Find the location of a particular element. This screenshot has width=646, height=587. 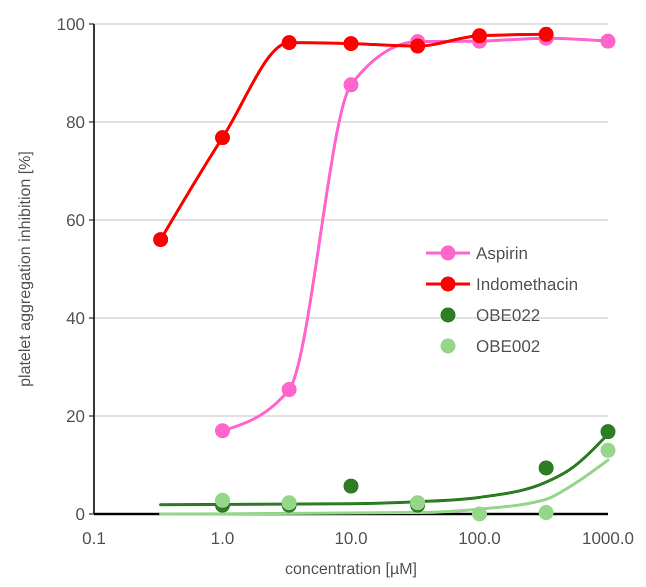

y-tick-label: 80 is located at coordinates (75, 122).